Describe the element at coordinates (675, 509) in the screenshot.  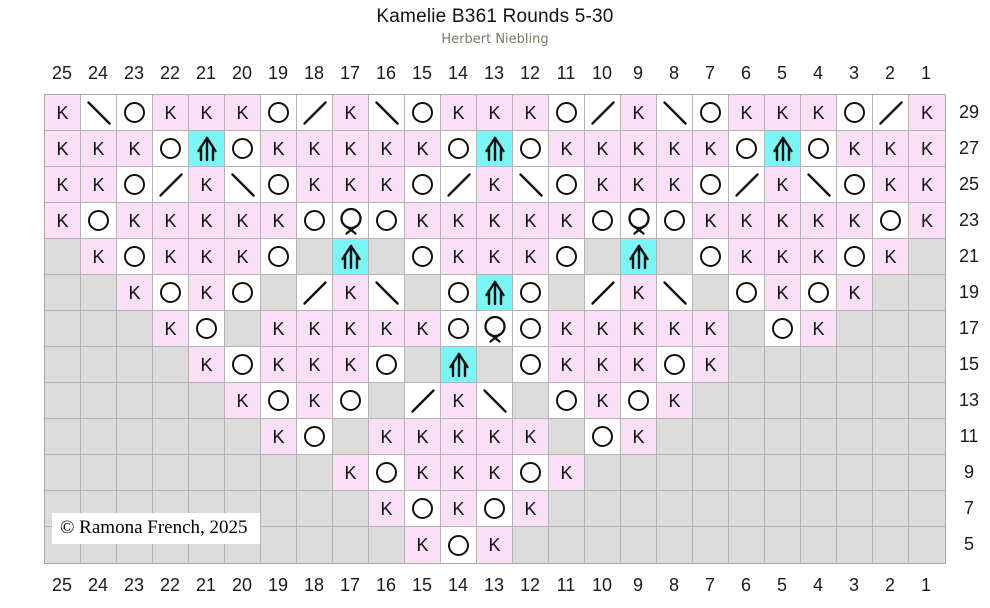
I see `chart-cell-r7-c8` at that location.